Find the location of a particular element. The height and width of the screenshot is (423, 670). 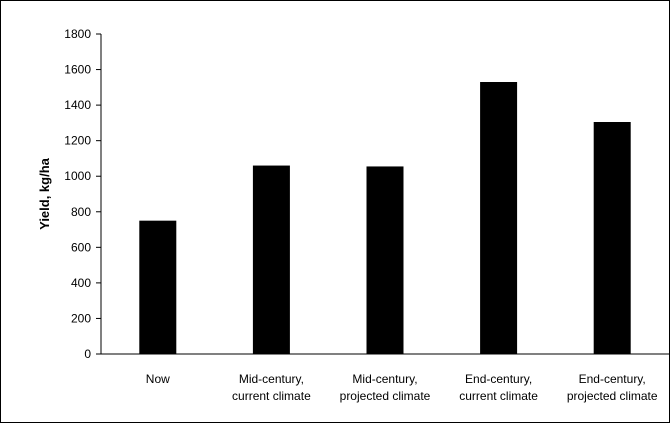

y-tick-label: 0 is located at coordinates (87, 354).